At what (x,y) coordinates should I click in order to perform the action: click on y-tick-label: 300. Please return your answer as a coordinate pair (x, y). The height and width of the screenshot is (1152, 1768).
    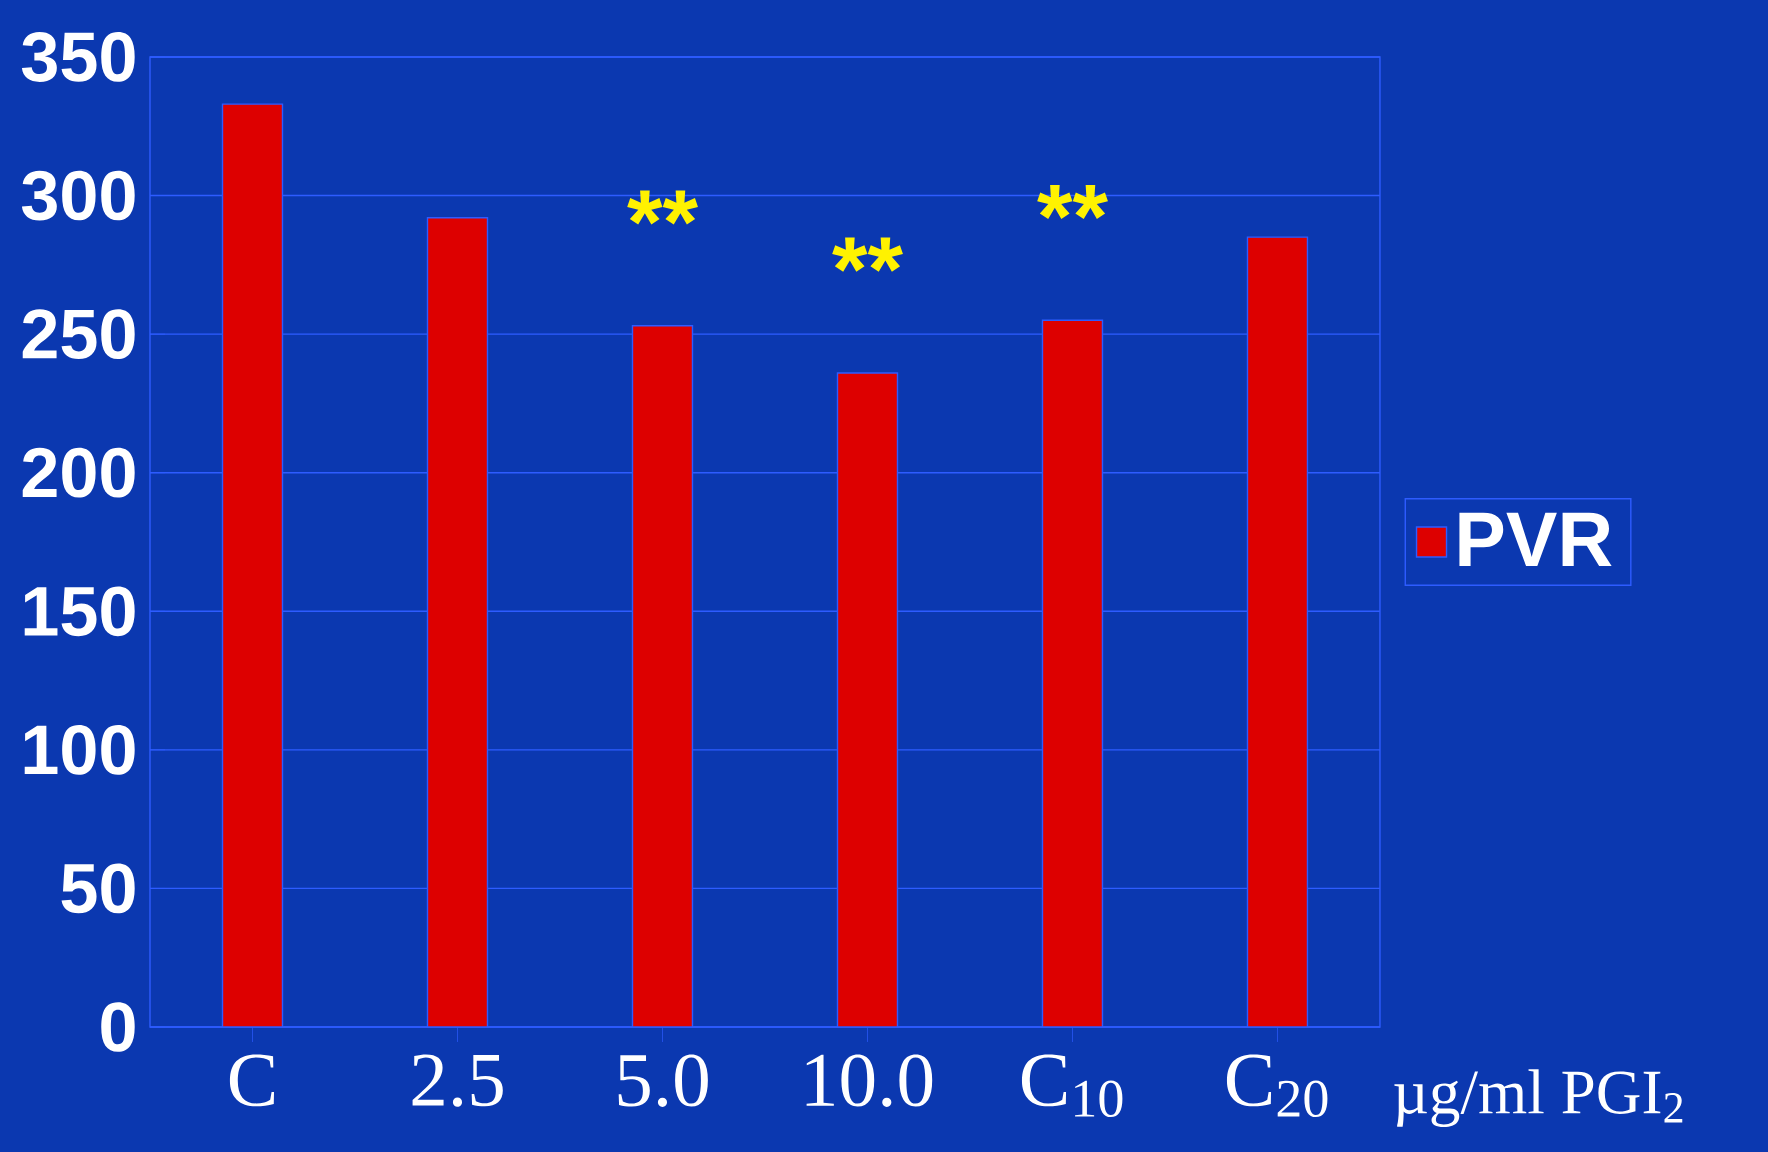
    Looking at the image, I should click on (78, 195).